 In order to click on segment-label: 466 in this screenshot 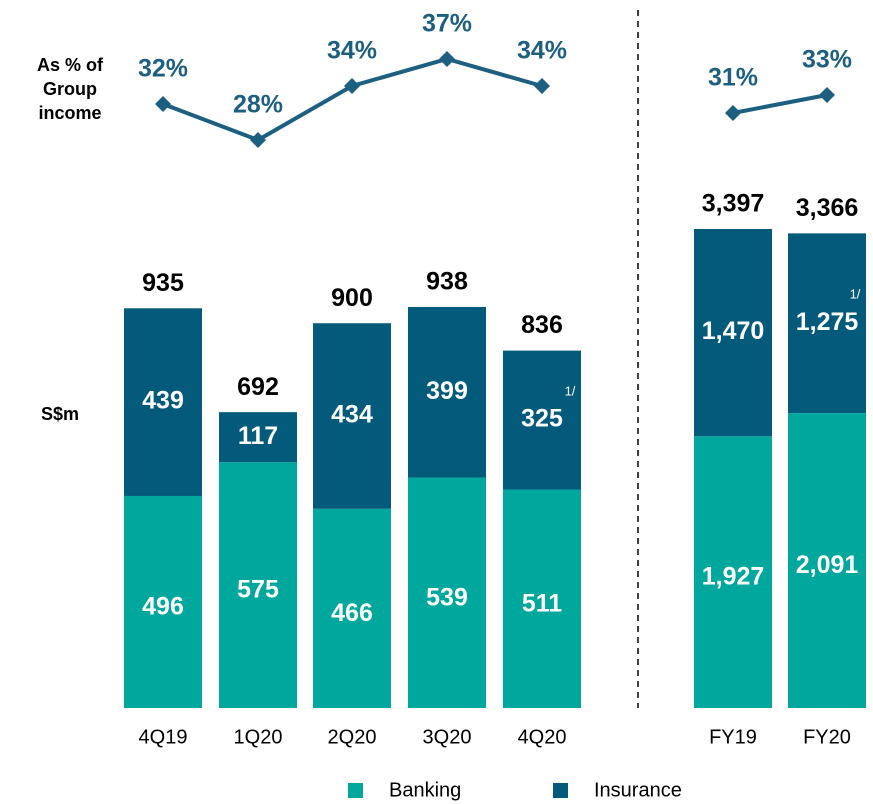, I will do `click(352, 613)`.